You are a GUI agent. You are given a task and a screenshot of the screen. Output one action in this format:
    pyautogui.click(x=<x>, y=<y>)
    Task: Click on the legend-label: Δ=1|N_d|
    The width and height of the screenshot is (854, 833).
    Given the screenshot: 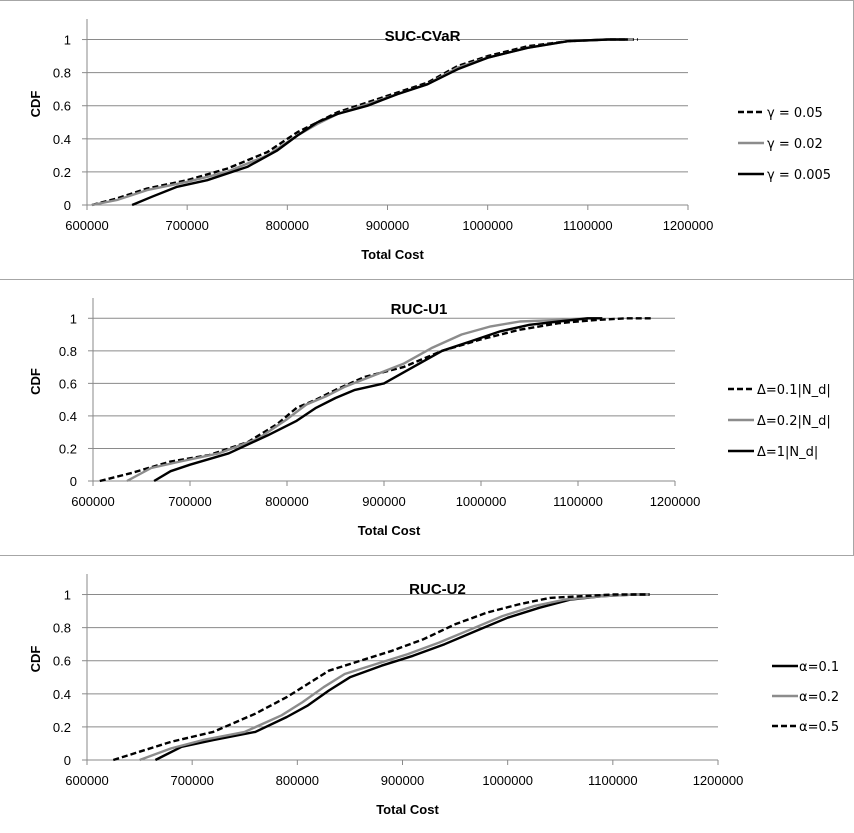 What is the action you would take?
    pyautogui.click(x=787, y=452)
    